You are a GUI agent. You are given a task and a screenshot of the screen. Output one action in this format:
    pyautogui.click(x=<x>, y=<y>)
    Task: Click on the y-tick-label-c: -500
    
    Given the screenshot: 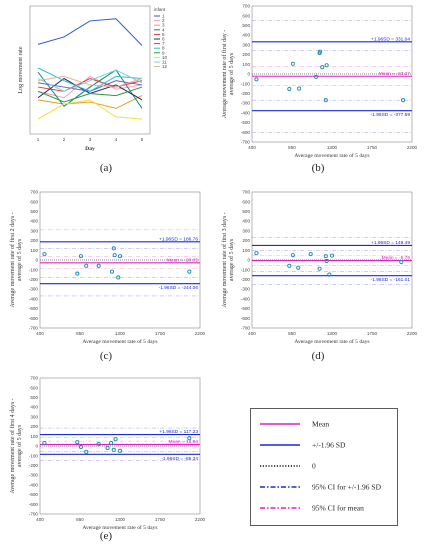 What is the action you would take?
    pyautogui.click(x=34, y=308)
    